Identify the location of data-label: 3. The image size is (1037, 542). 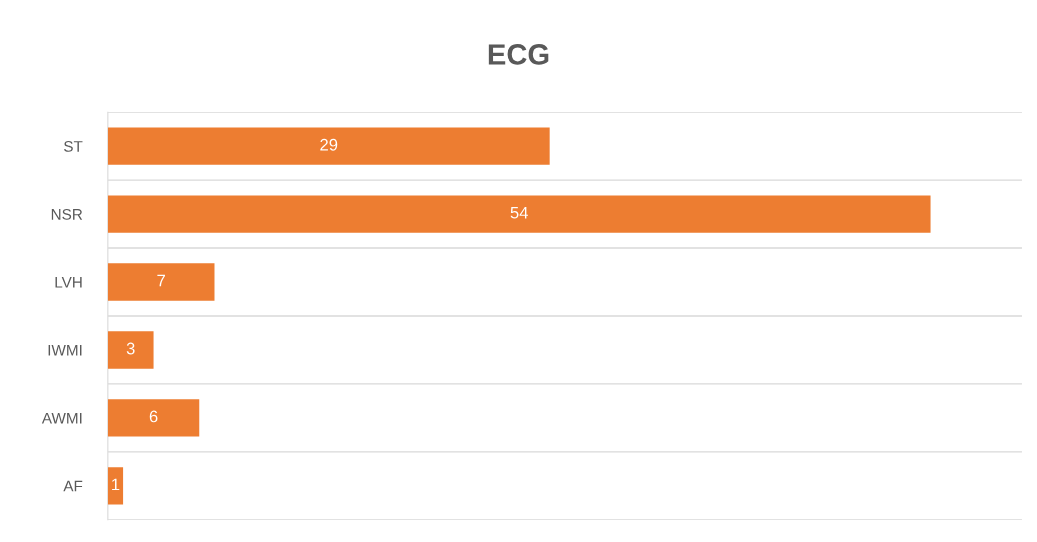
(130, 348).